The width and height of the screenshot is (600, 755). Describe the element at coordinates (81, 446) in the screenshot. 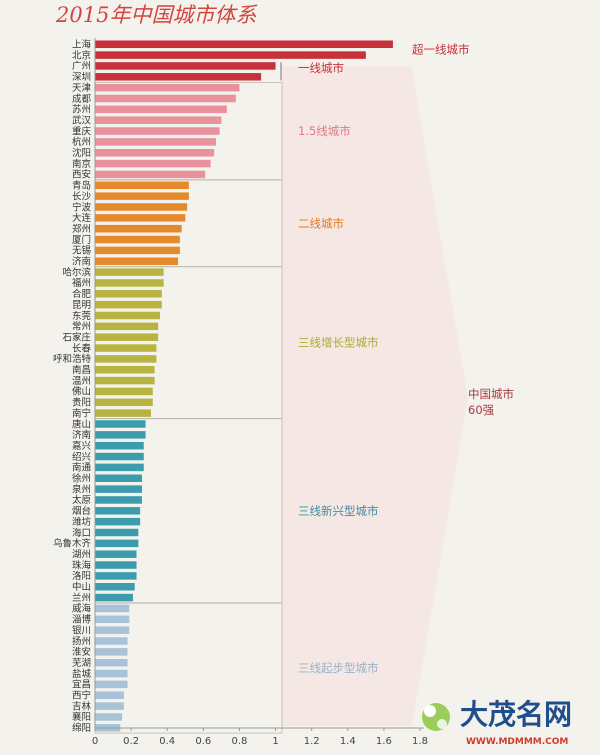

I see `city-label: 嘉兴` at that location.